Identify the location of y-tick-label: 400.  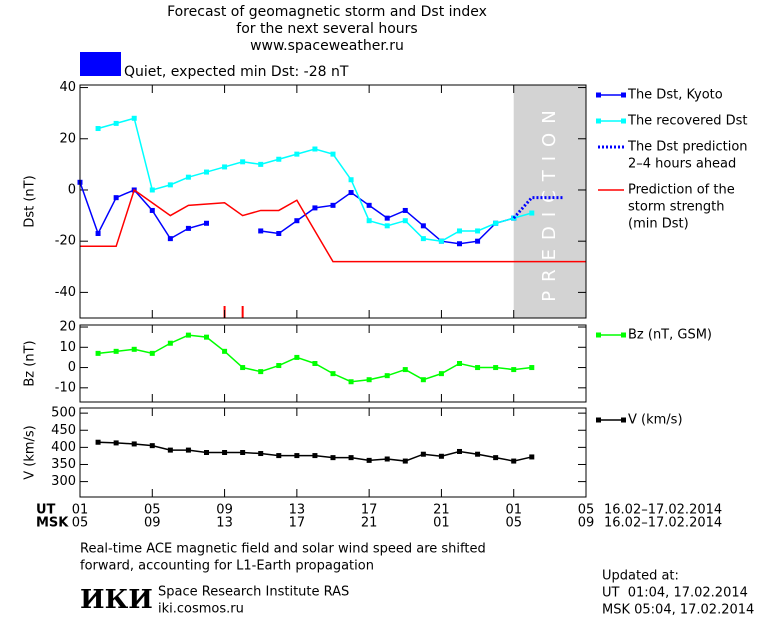
(63, 447).